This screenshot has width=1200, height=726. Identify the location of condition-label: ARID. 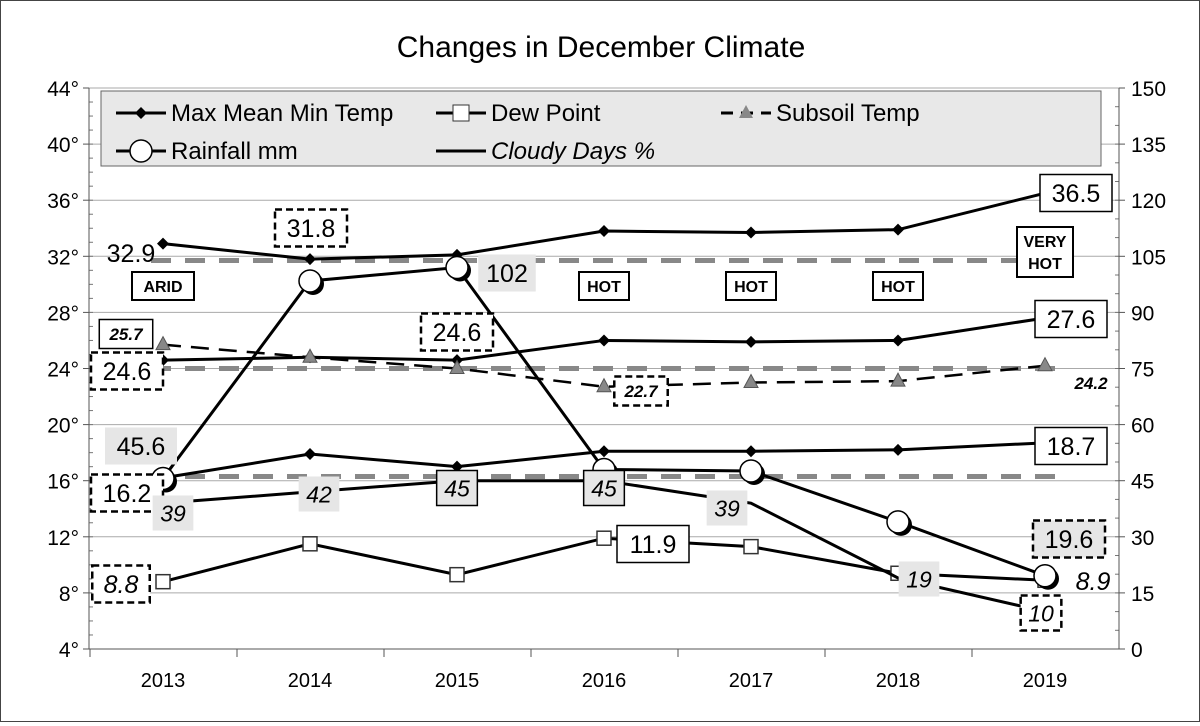
(162, 287).